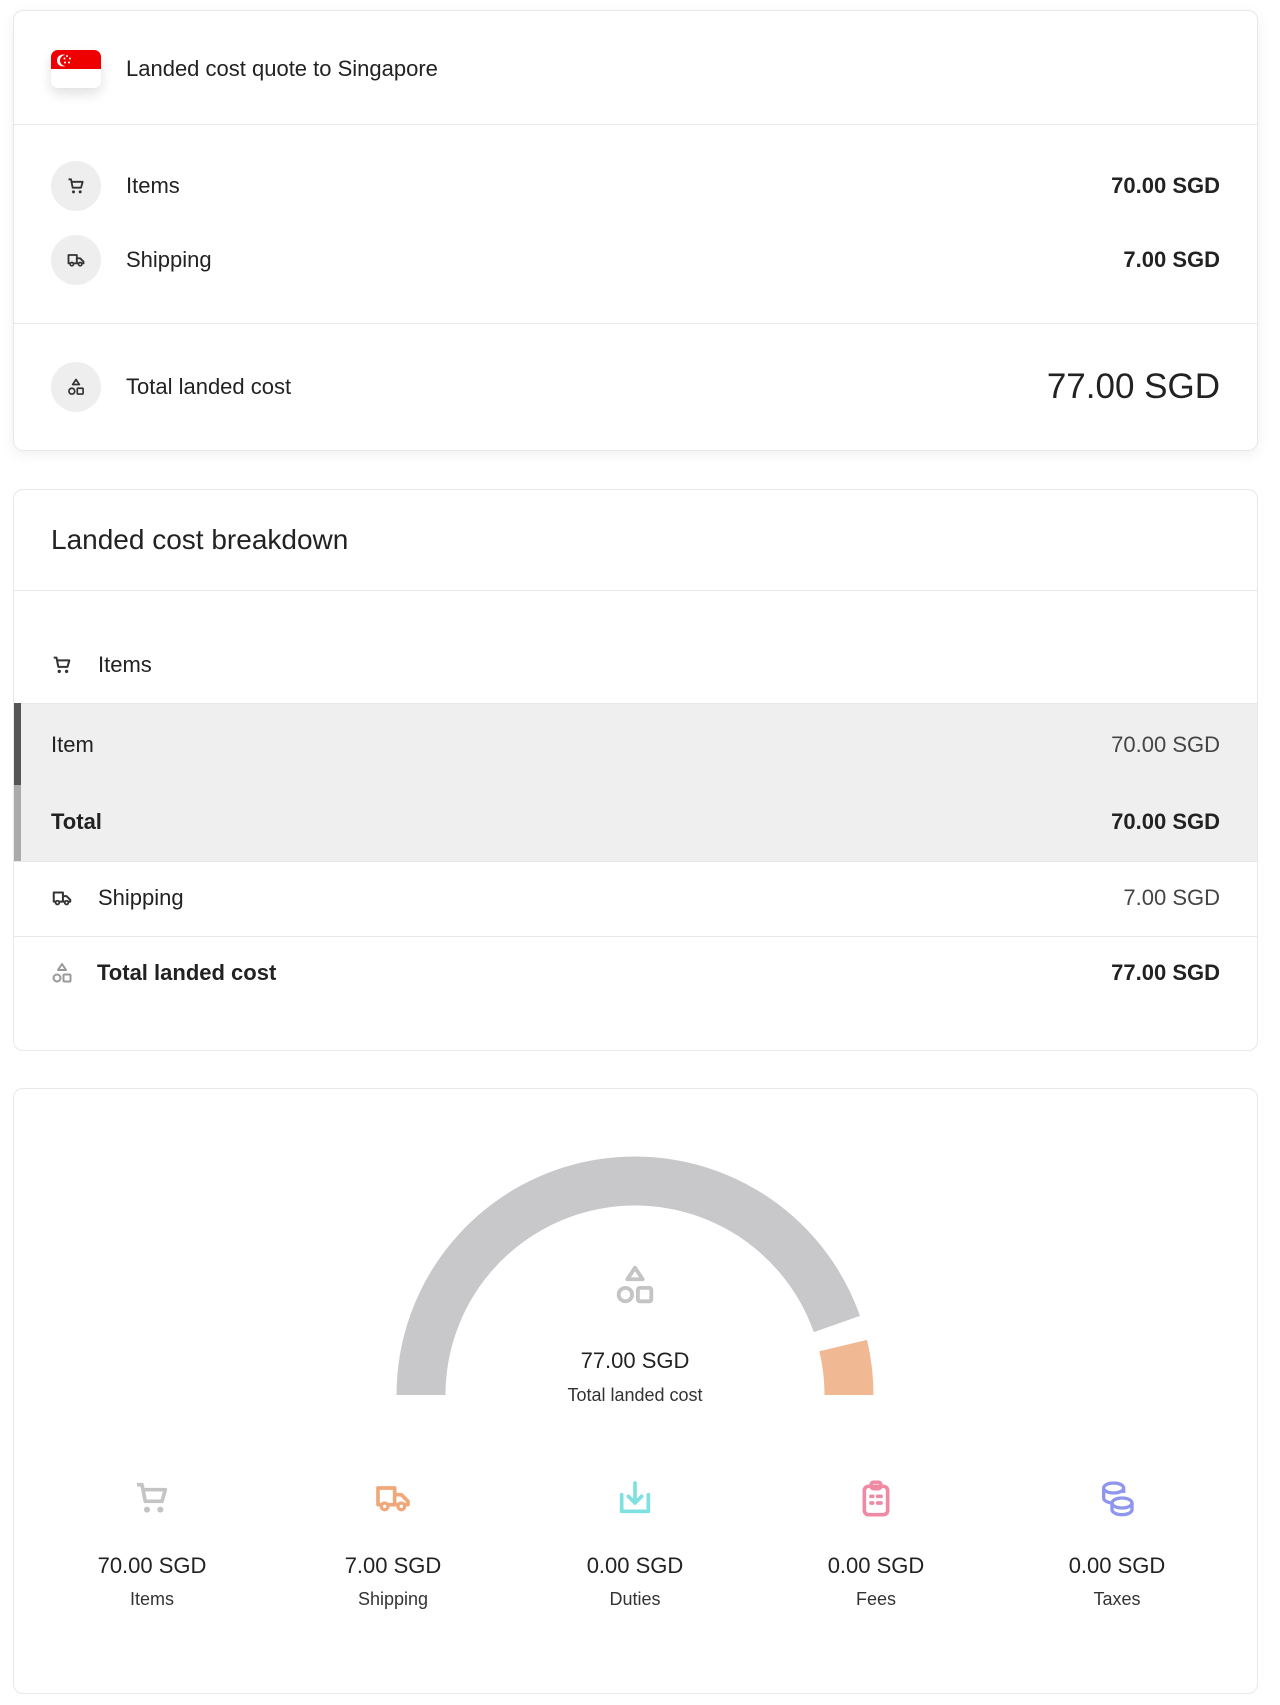  I want to click on gauge-segment-items, so click(628, 1276).